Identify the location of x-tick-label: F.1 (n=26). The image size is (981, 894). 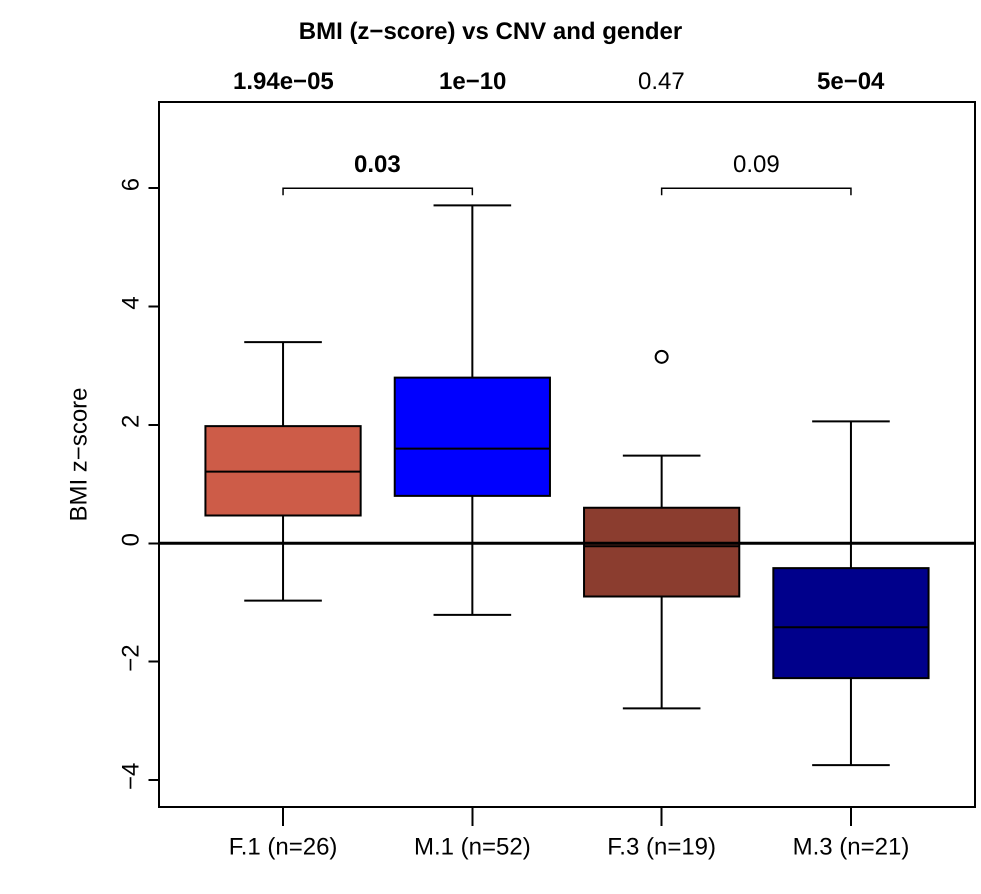
(283, 847).